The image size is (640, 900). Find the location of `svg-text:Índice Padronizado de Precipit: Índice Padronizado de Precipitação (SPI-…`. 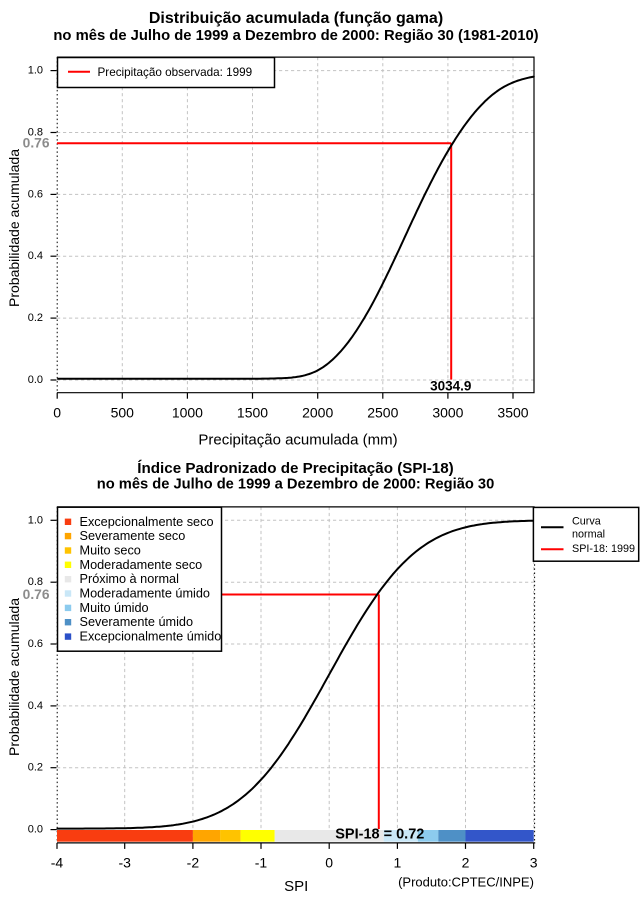

svg-text:Índice Padronizado de Precipit: Índice Padronizado de Precipitação (SPI-… is located at coordinates (295, 468).